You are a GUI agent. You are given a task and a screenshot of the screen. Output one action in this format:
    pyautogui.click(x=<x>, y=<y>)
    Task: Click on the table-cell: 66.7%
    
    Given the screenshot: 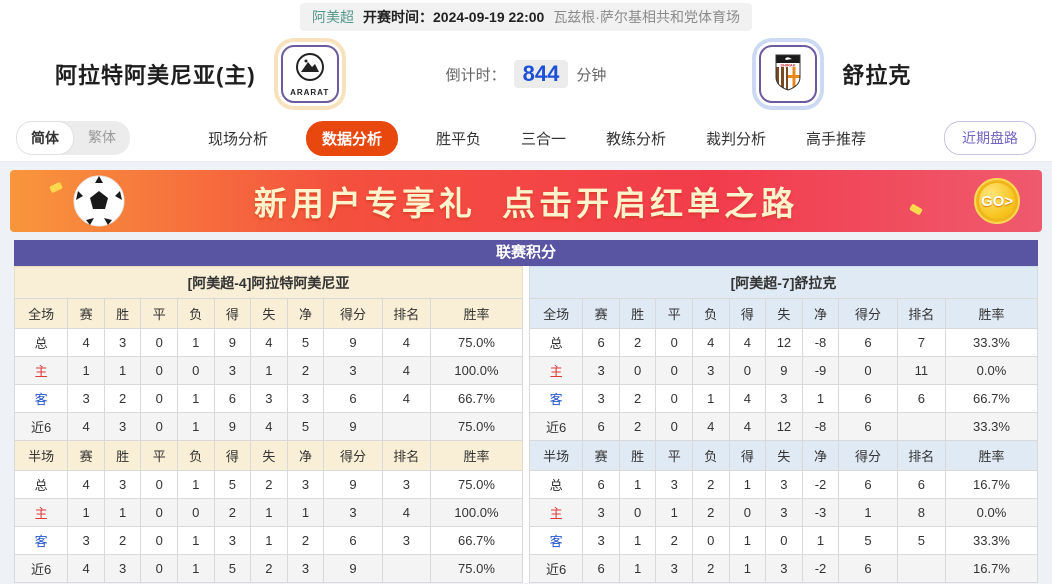 What is the action you would take?
    pyautogui.click(x=476, y=540)
    